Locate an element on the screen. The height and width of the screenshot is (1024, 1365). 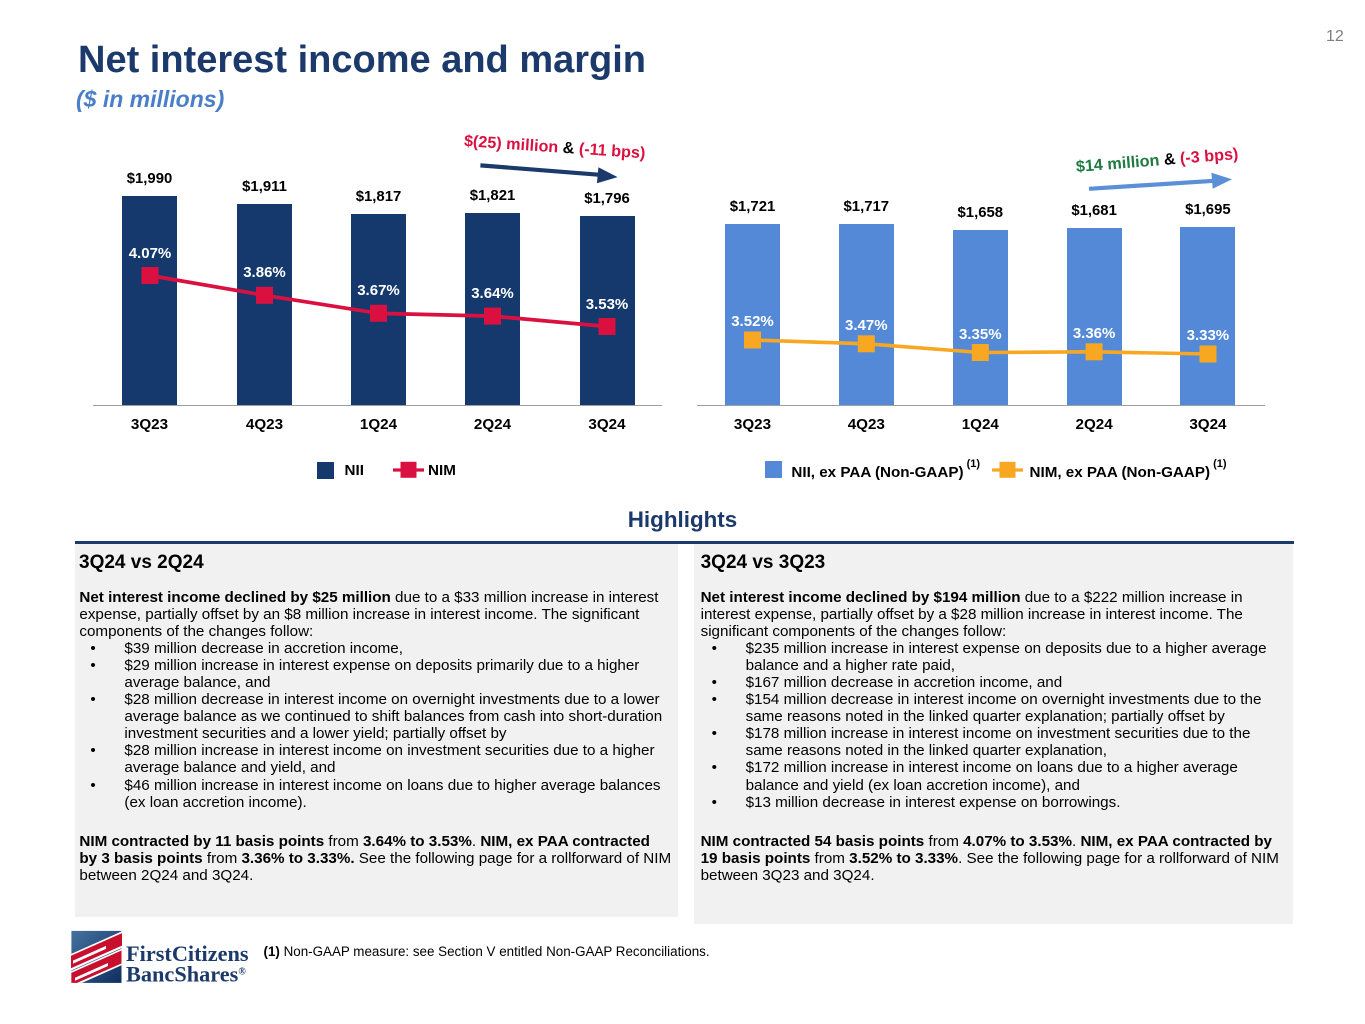
svg-text: BancShares® is located at coordinates (186, 974).